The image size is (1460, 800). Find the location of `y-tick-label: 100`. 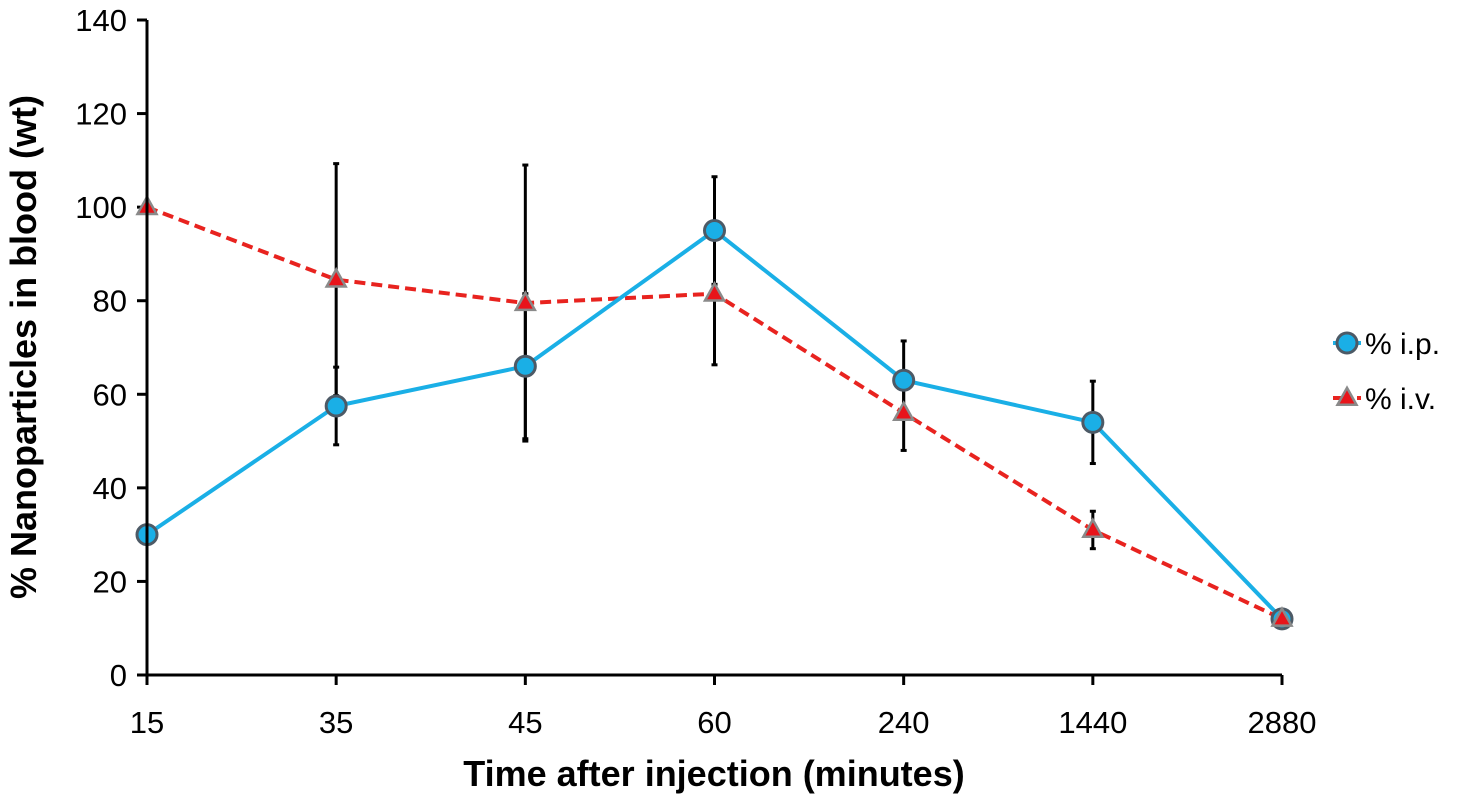

y-tick-label: 100 is located at coordinates (101, 207).